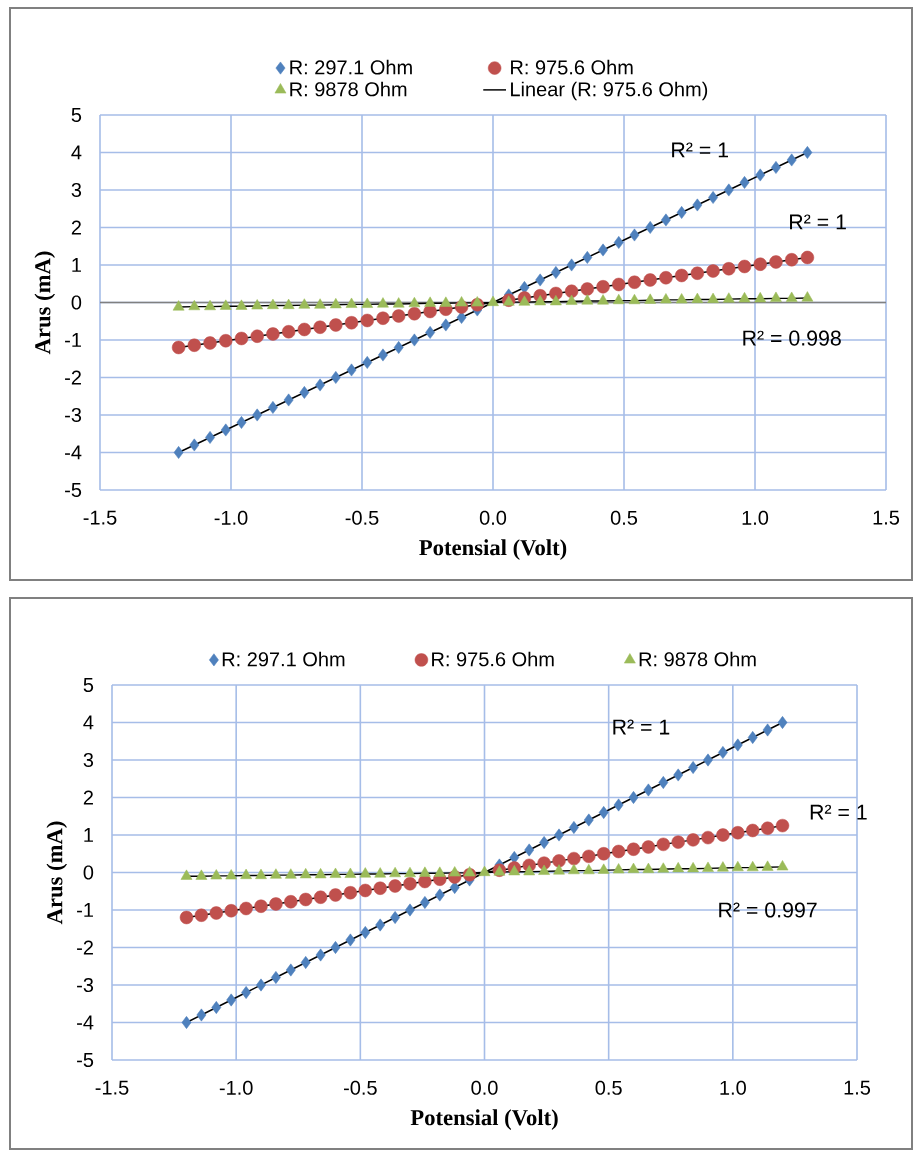 The image size is (914, 1151). Describe the element at coordinates (609, 91) in the screenshot. I see `legend-label: Linear (R: 975.6 Ohm)` at that location.